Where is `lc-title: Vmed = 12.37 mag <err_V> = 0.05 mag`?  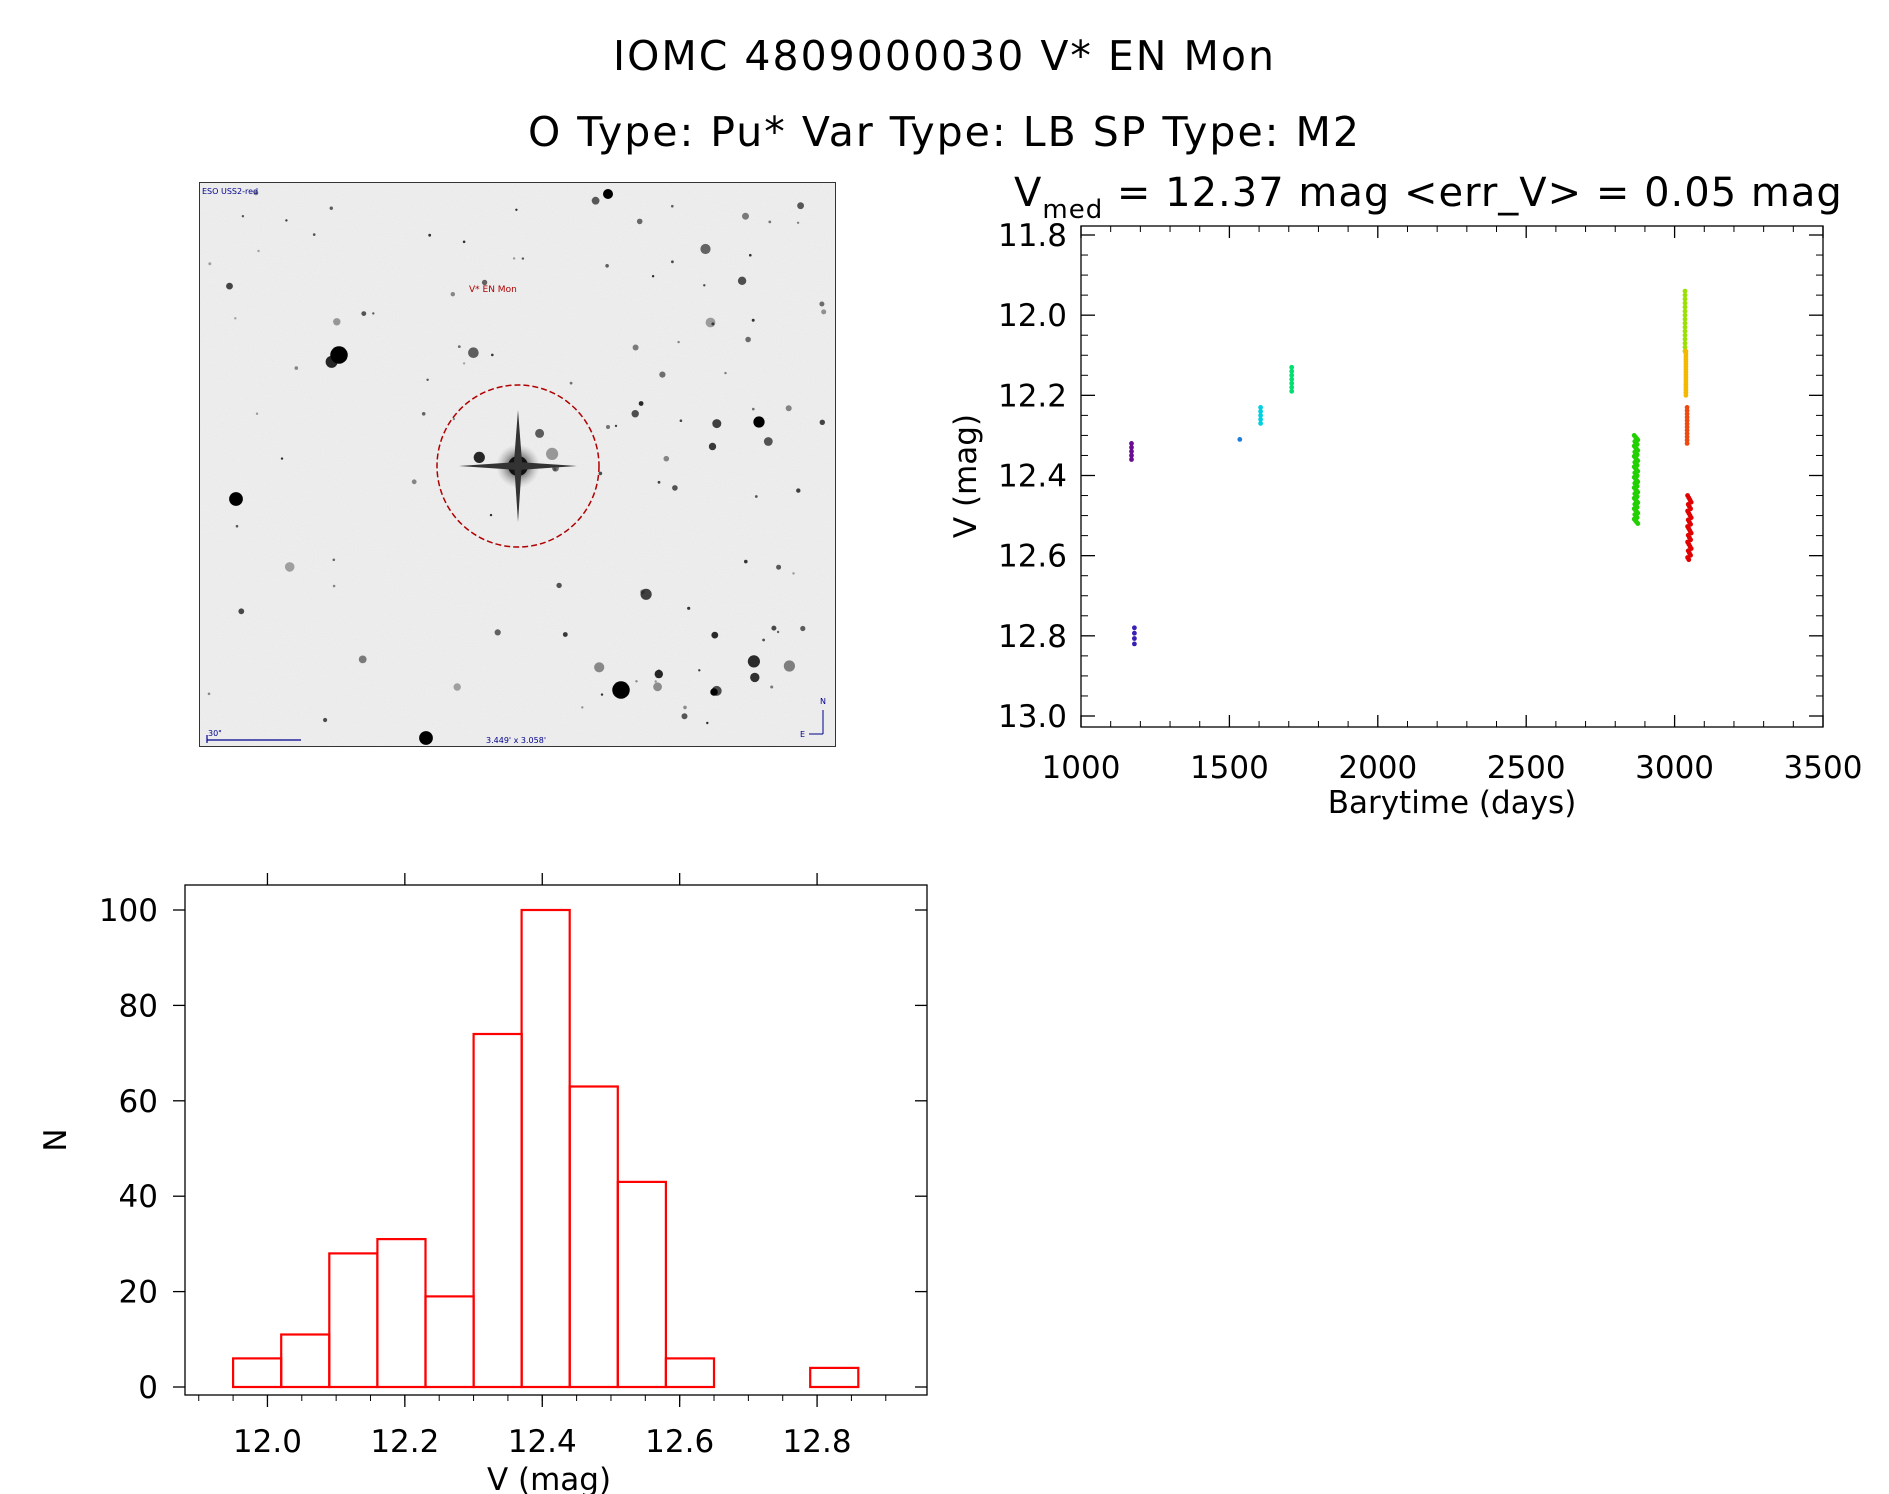 lc-title: Vmed = 12.37 mag <err_V> = 0.05 mag is located at coordinates (1428, 197).